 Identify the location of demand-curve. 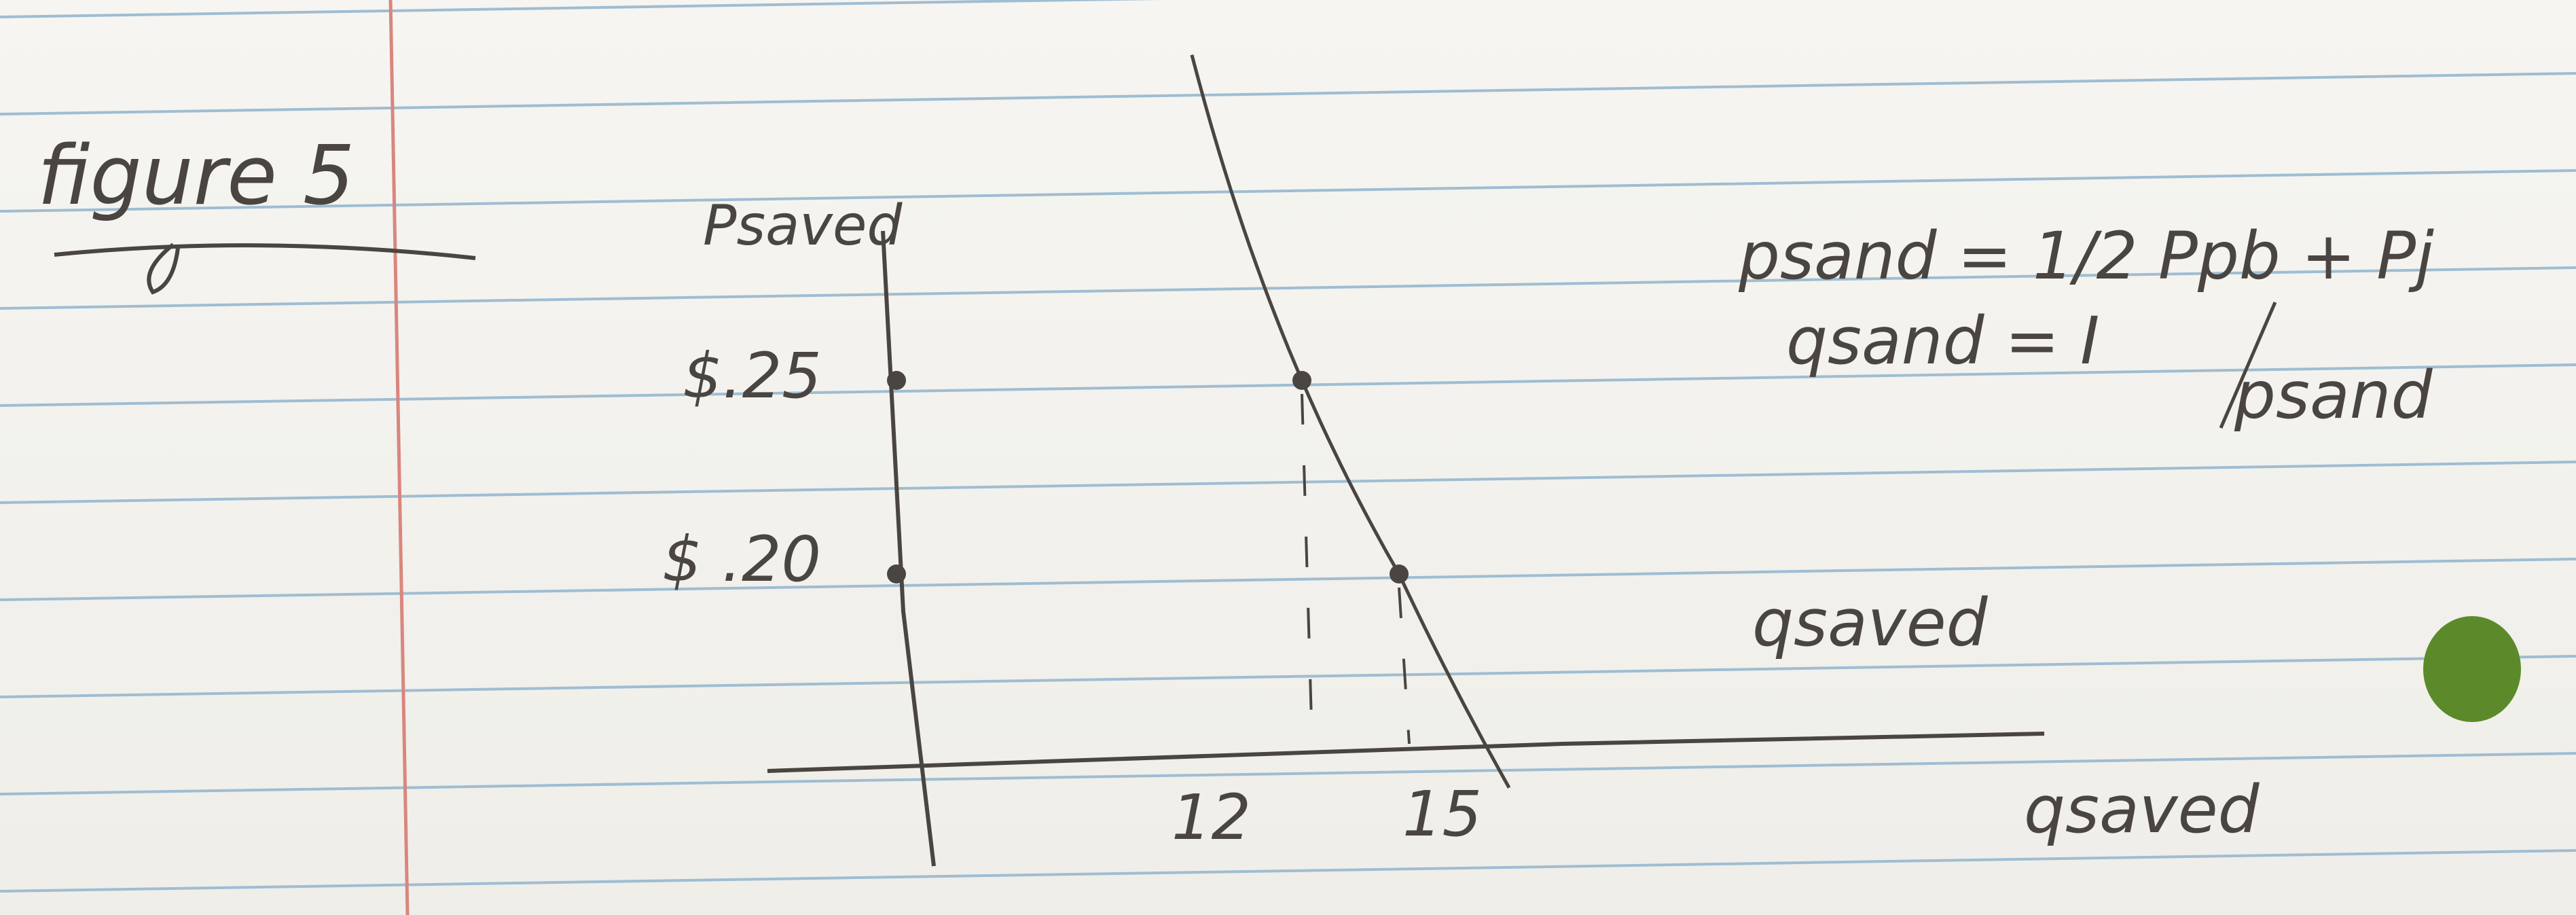
(1350, 421).